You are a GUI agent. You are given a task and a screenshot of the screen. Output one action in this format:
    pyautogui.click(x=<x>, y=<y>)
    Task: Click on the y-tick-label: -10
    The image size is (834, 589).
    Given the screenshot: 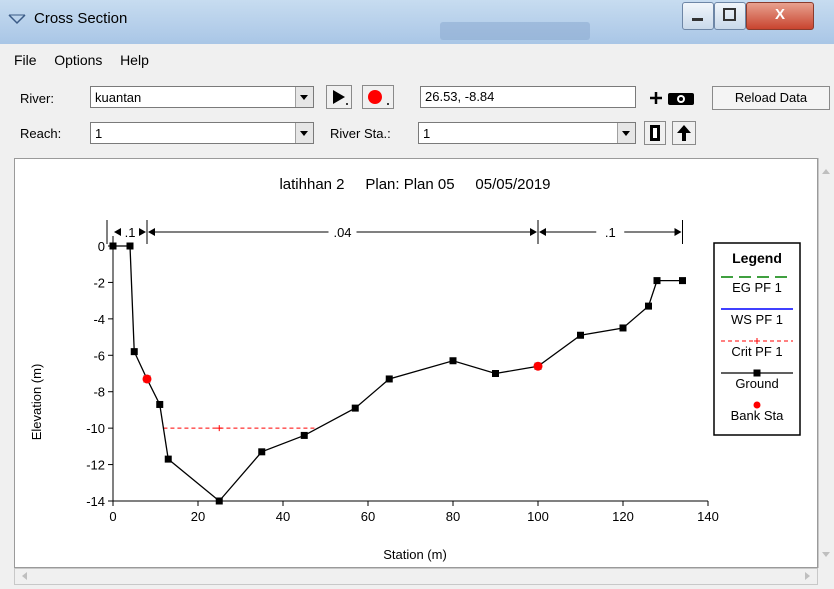 What is the action you would take?
    pyautogui.click(x=95, y=428)
    